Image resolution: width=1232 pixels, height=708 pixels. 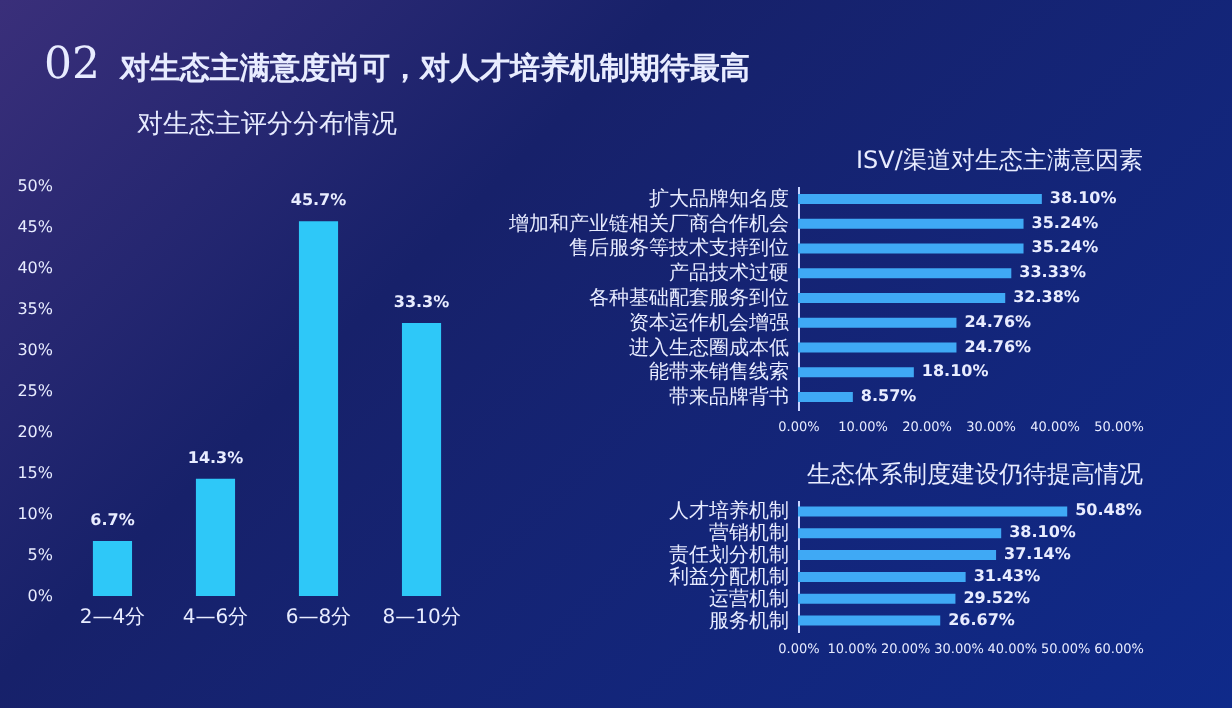 I want to click on data-label: 8.57%, so click(x=888, y=396).